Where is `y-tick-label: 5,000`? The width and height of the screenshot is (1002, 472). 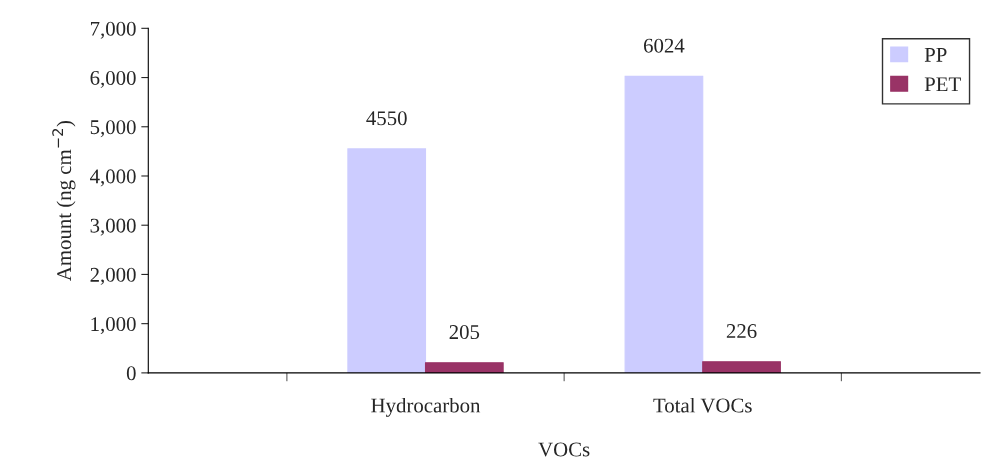
y-tick-label: 5,000 is located at coordinates (113, 129).